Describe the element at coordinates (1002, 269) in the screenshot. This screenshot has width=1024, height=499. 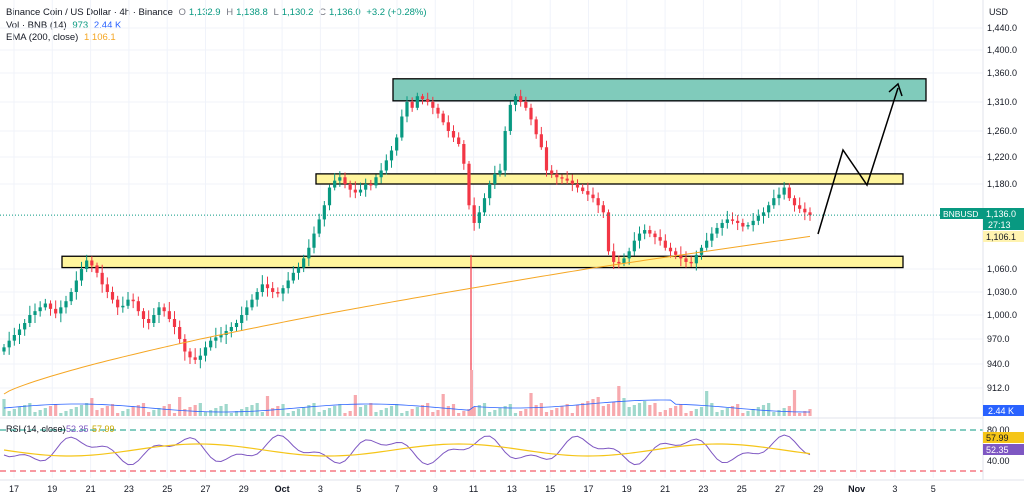
I see `y-tick-7: 1,060.0` at that location.